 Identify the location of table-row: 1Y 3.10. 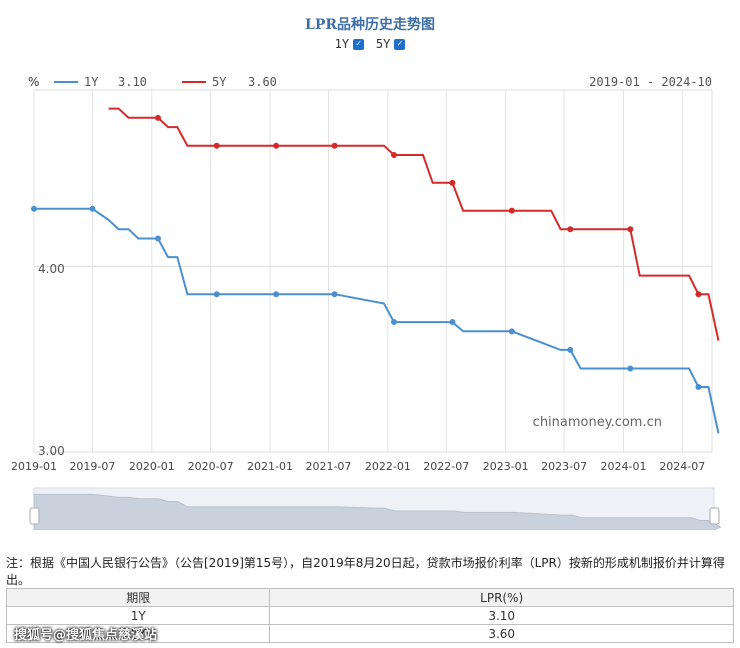
(369, 615).